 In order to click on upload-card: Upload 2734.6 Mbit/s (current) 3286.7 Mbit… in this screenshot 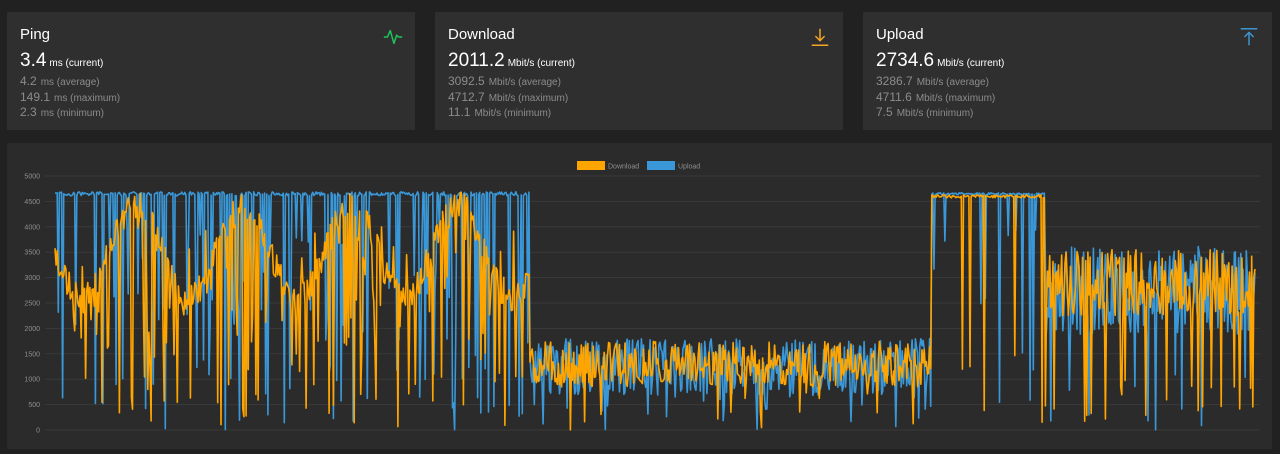, I will do `click(1067, 71)`.